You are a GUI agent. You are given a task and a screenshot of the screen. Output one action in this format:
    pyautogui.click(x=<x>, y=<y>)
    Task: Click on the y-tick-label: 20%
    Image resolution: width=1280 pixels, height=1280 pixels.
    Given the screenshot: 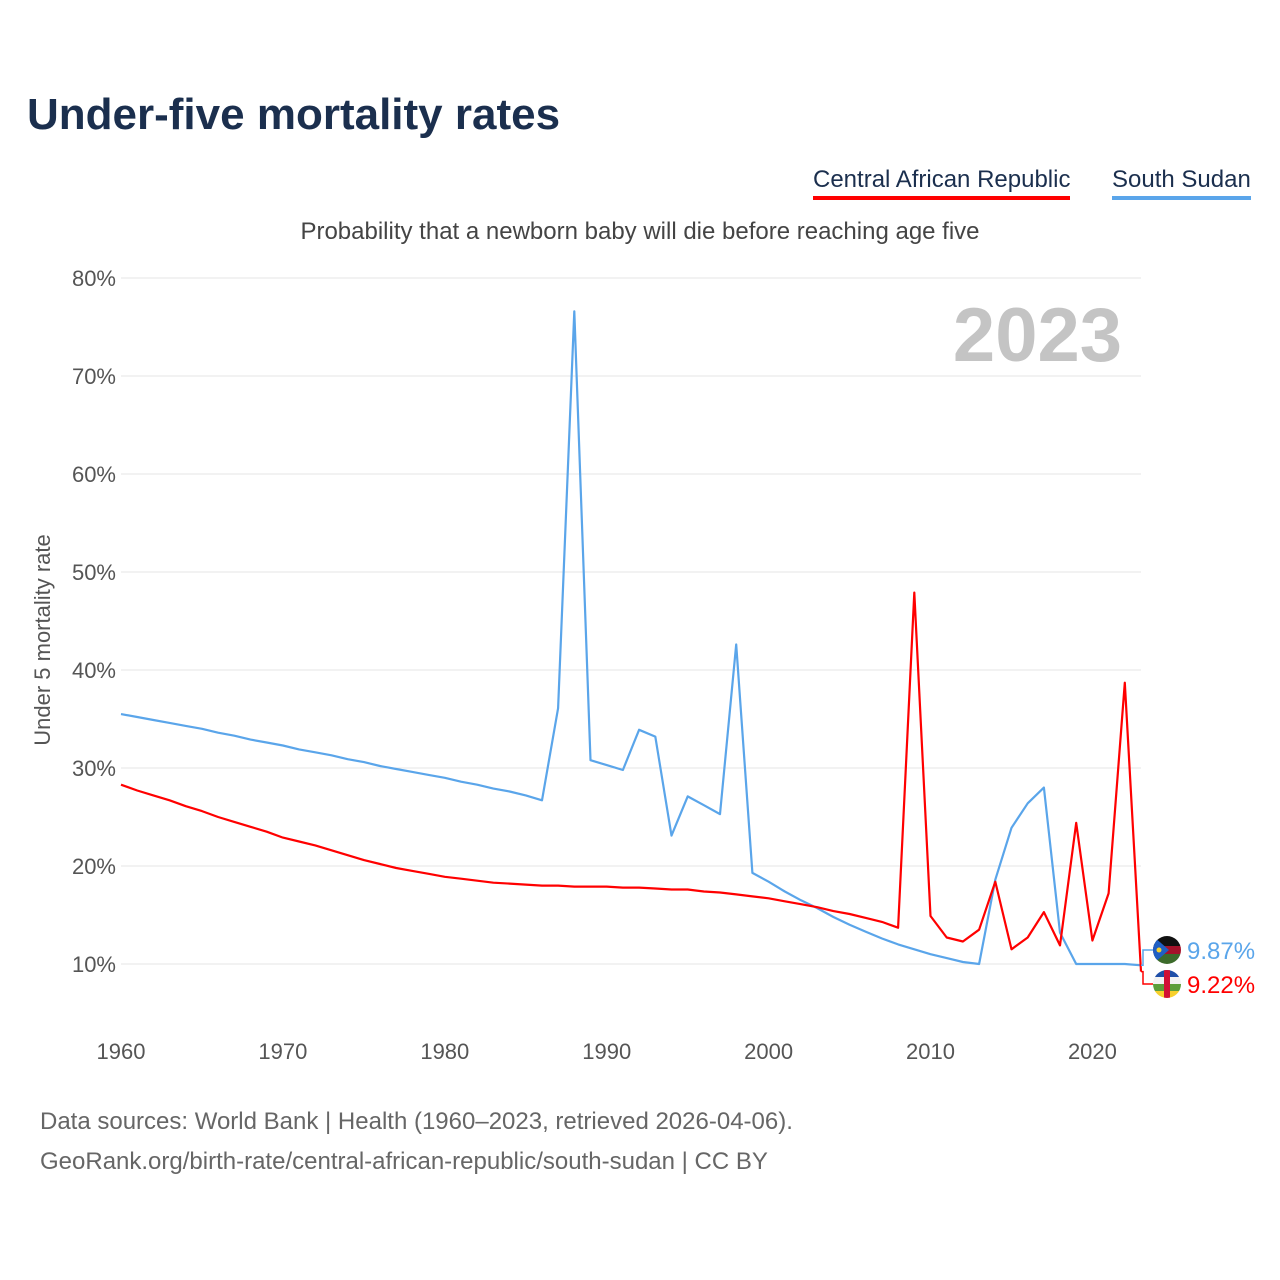 What is the action you would take?
    pyautogui.click(x=94, y=866)
    